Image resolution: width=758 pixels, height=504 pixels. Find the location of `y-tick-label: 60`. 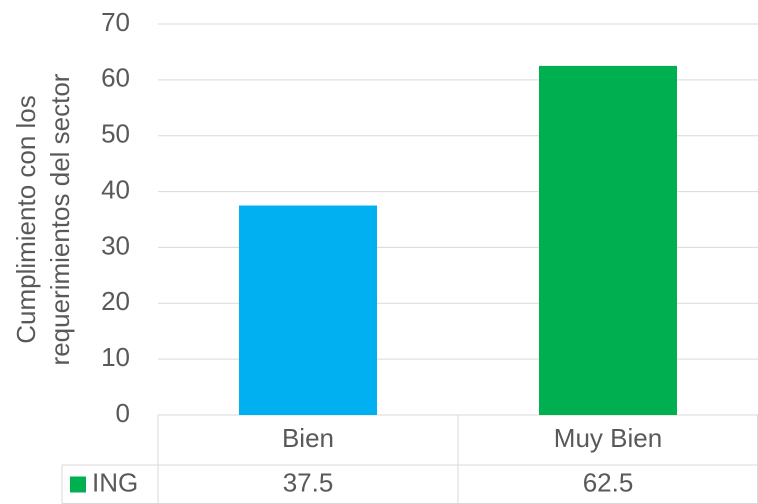

y-tick-label: 60 is located at coordinates (115, 78).